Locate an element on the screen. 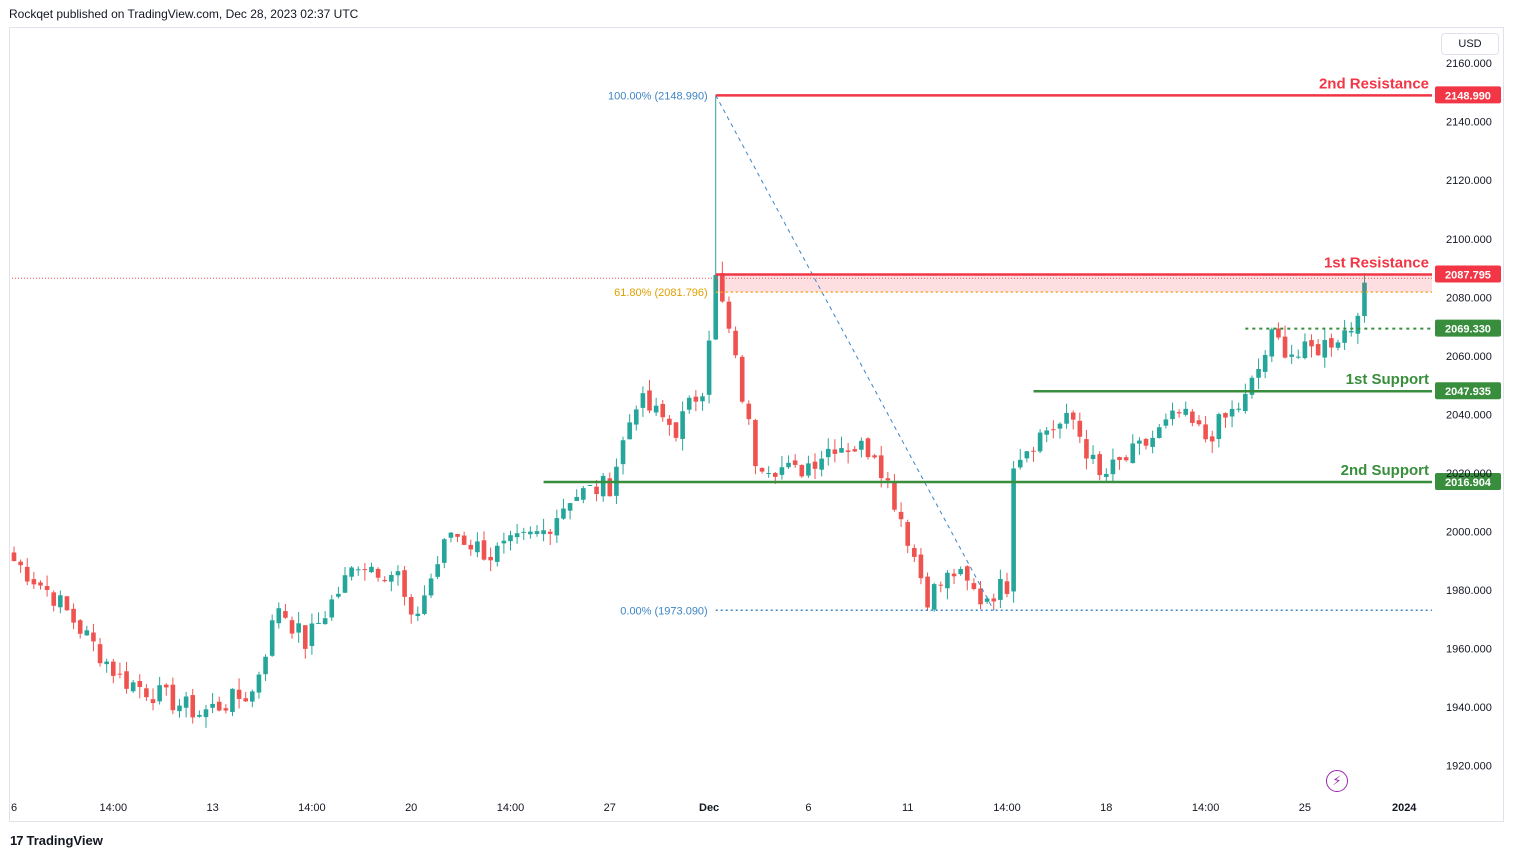 Image resolution: width=1514 pixels, height=857 pixels. level-price-label: 2069.330 is located at coordinates (1468, 330).